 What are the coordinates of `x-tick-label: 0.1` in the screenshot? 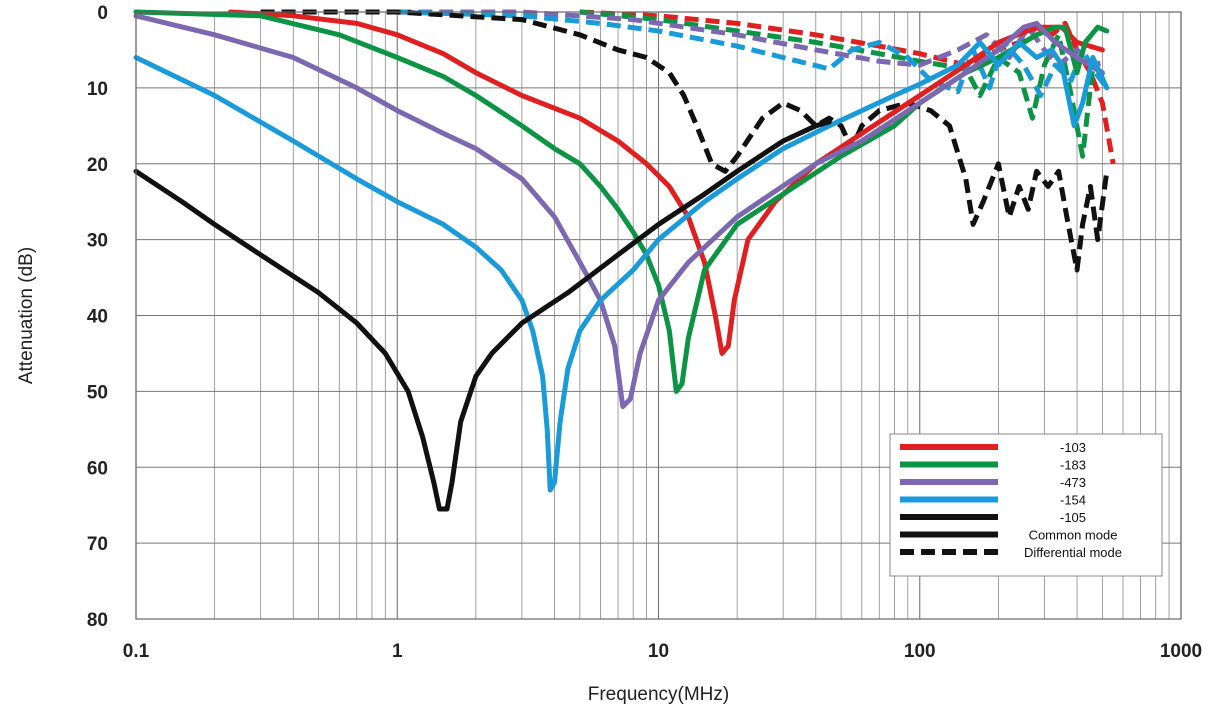 It's located at (136, 651).